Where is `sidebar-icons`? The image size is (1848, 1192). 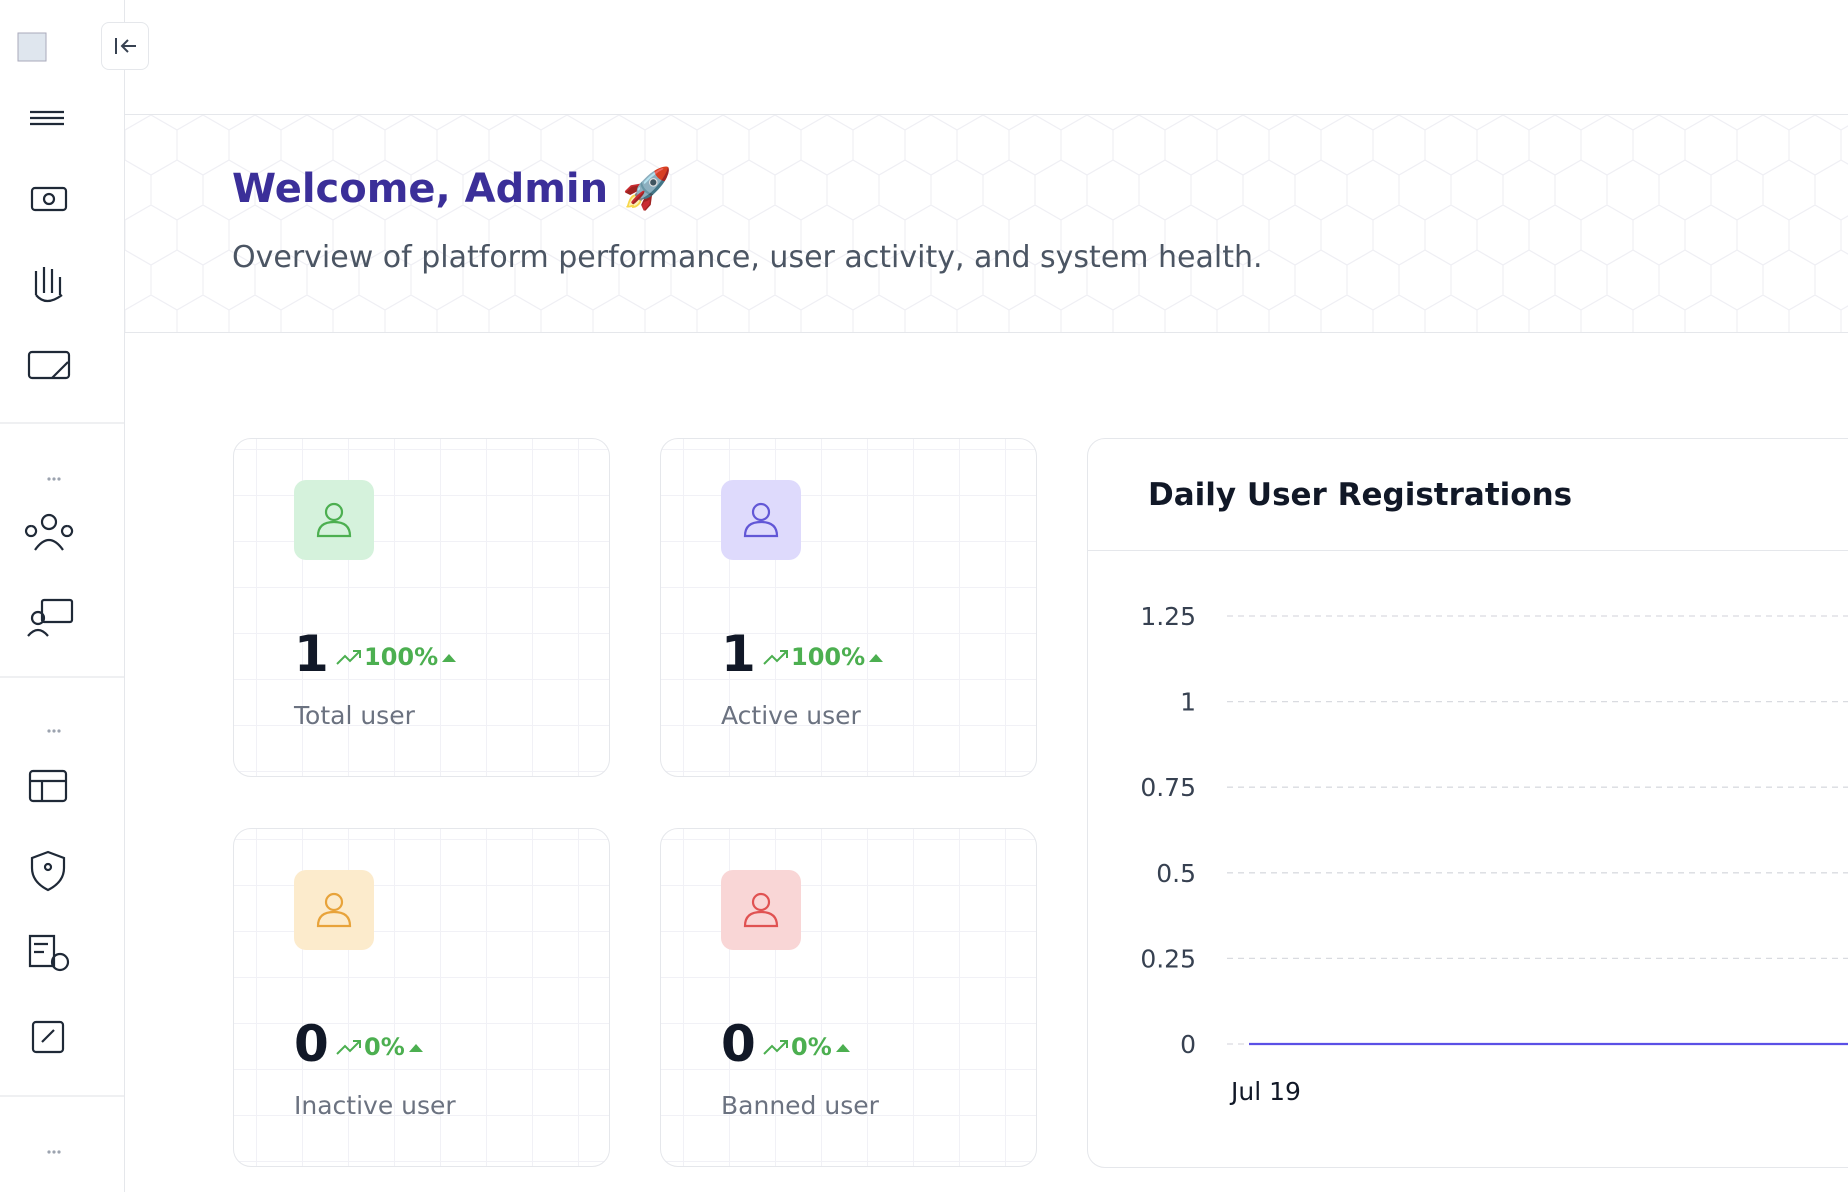 sidebar-icons is located at coordinates (62, 593).